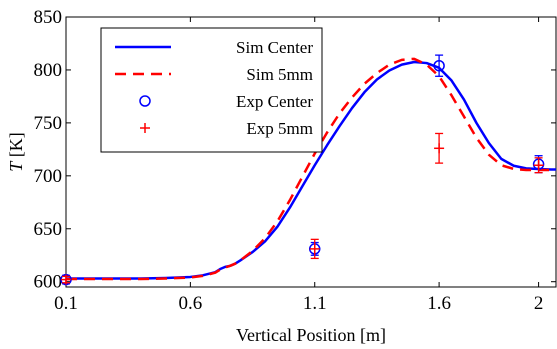  What do you see at coordinates (190, 303) in the screenshot?
I see `x-tick-label: 0.6` at bounding box center [190, 303].